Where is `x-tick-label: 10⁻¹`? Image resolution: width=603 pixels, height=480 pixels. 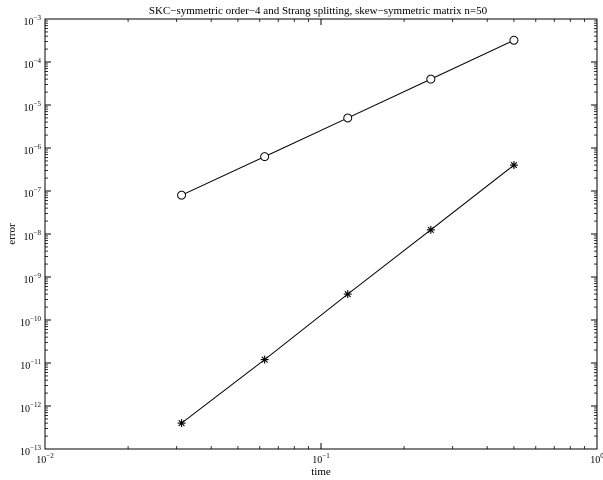 x-tick-label: 10⁻¹ is located at coordinates (321, 459).